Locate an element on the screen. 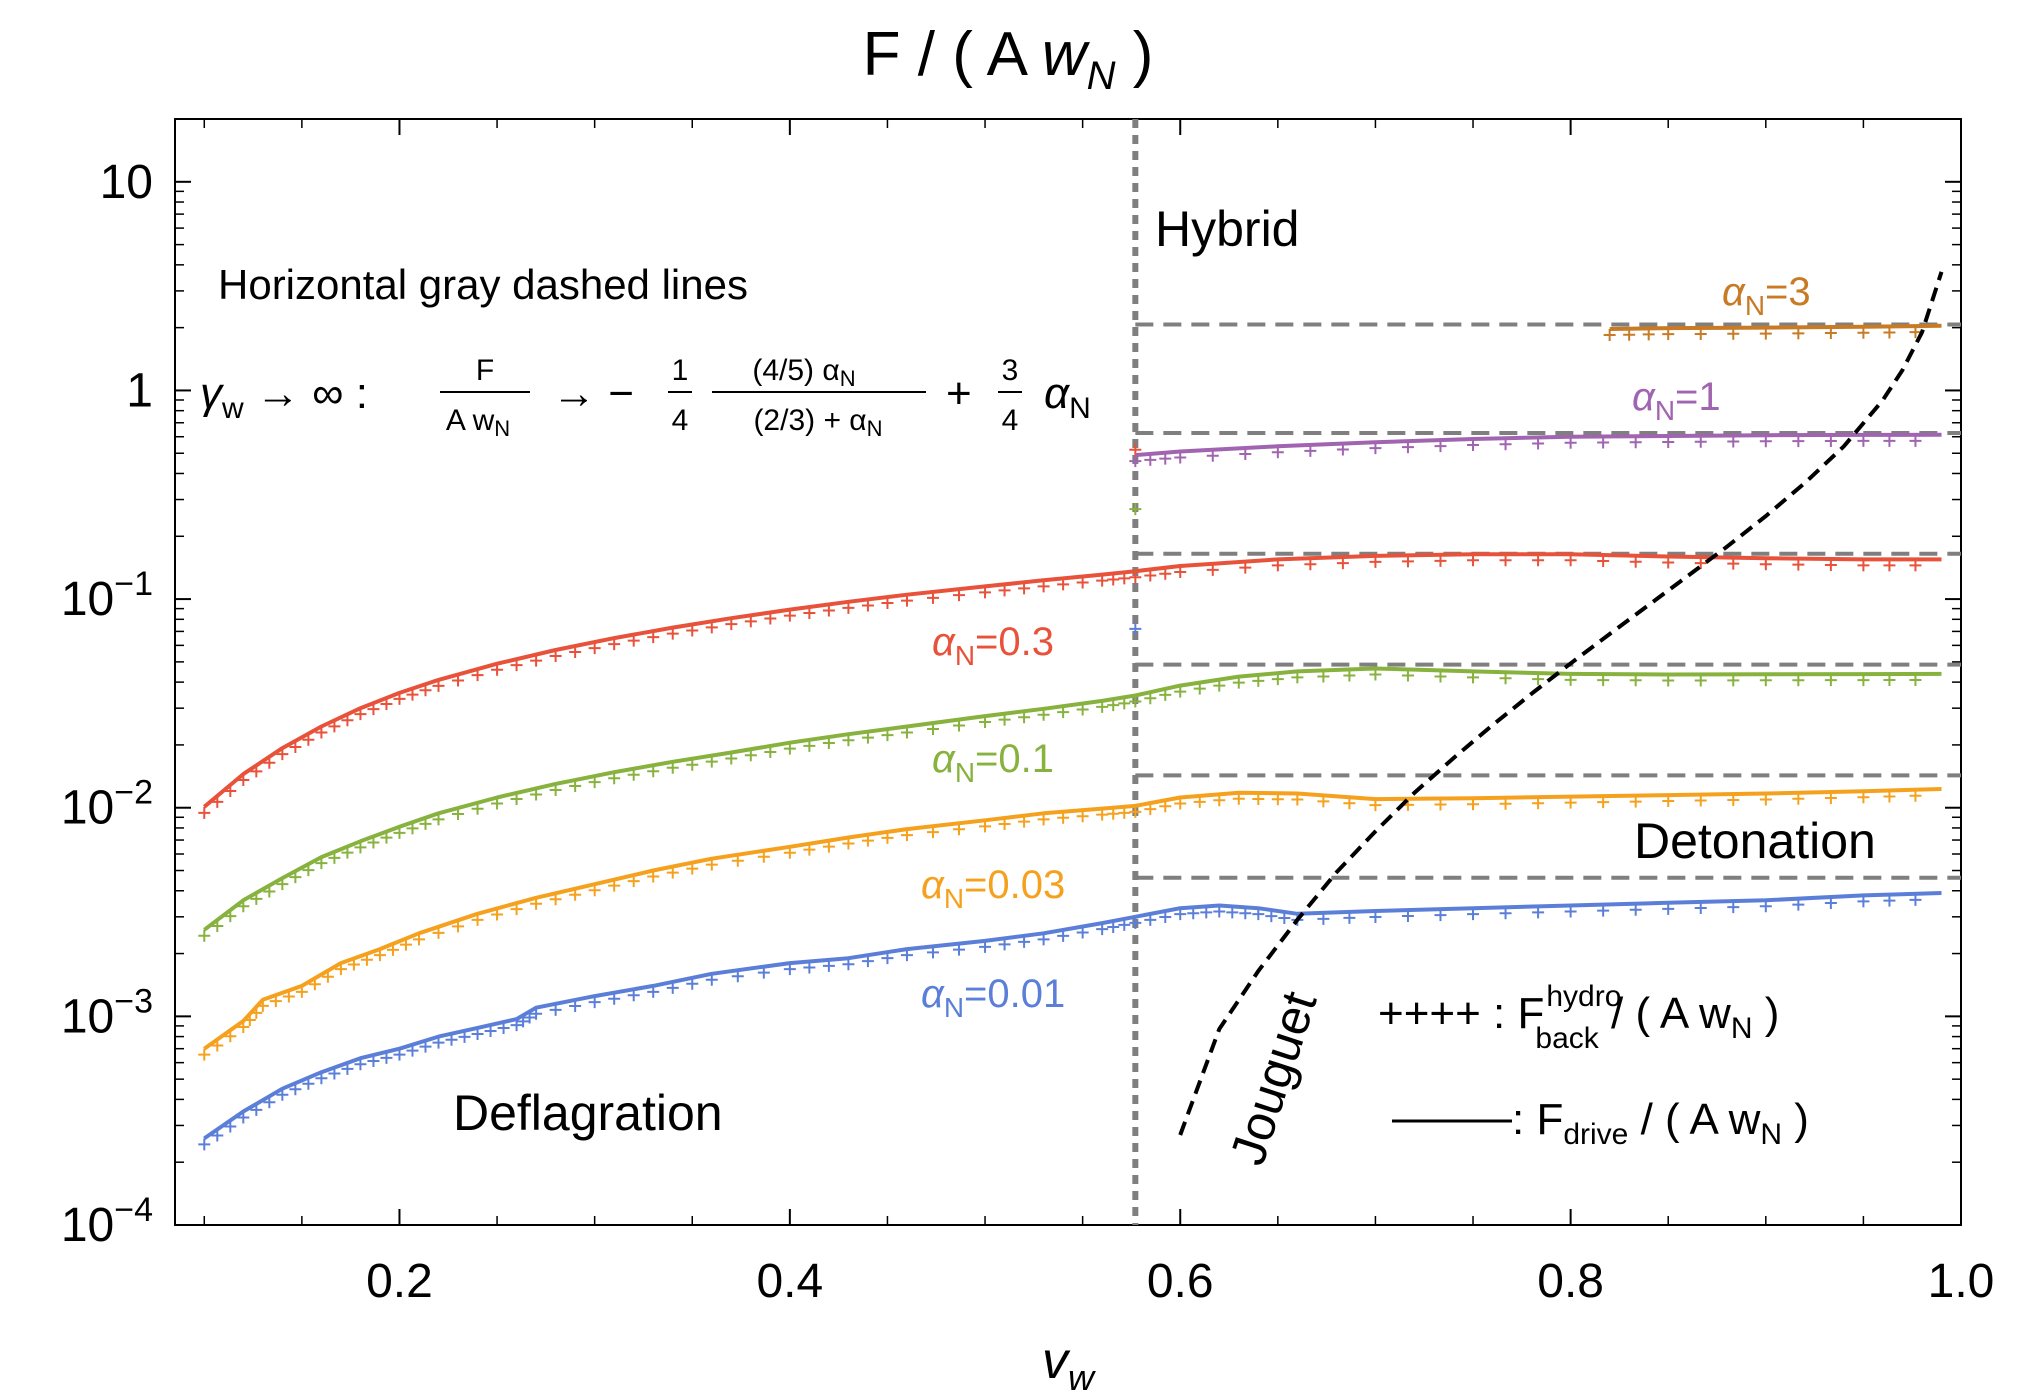 This screenshot has width=2017, height=1390. series-label-alpha-0.1: αN=0.1 is located at coordinates (993, 762).